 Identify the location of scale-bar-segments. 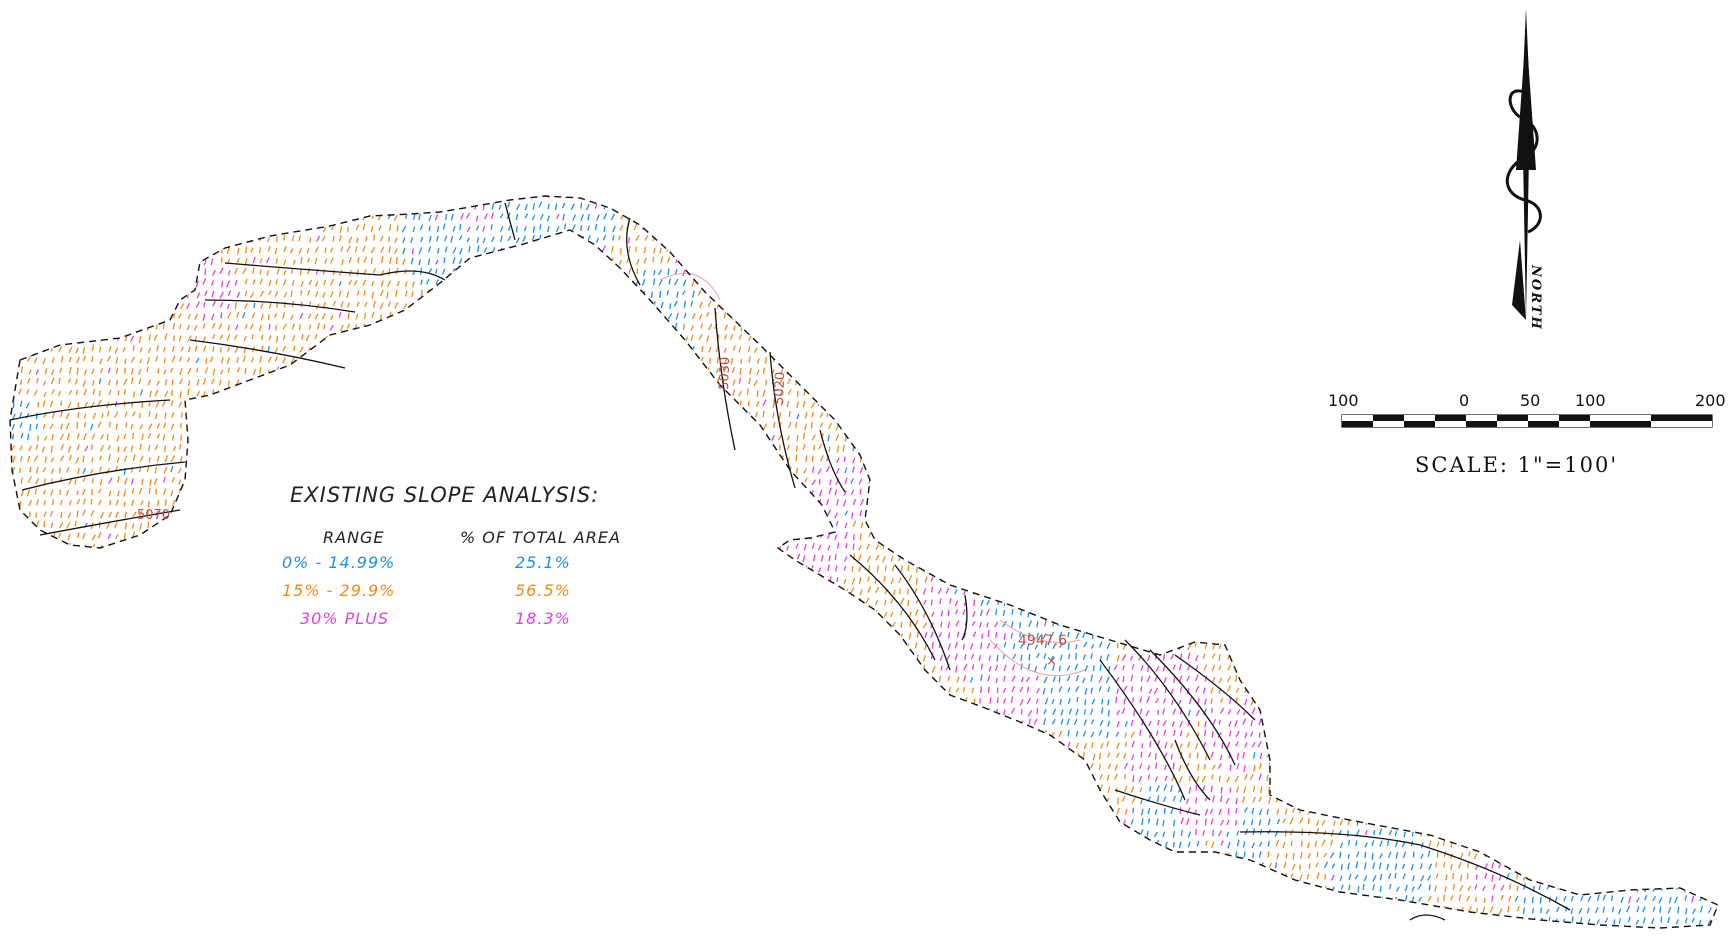
(1527, 421).